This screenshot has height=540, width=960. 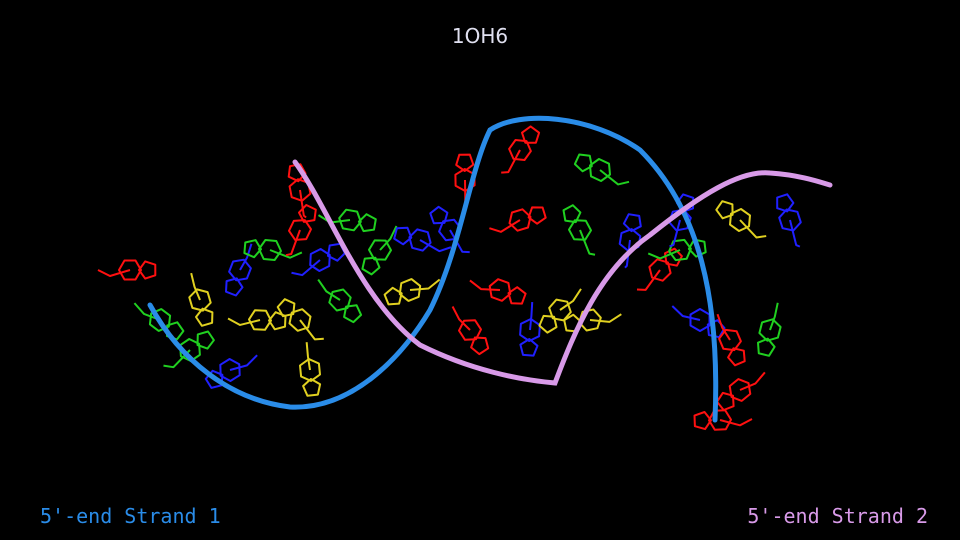 I want to click on strand2-label: 5'-end Strand 2, so click(x=837, y=516).